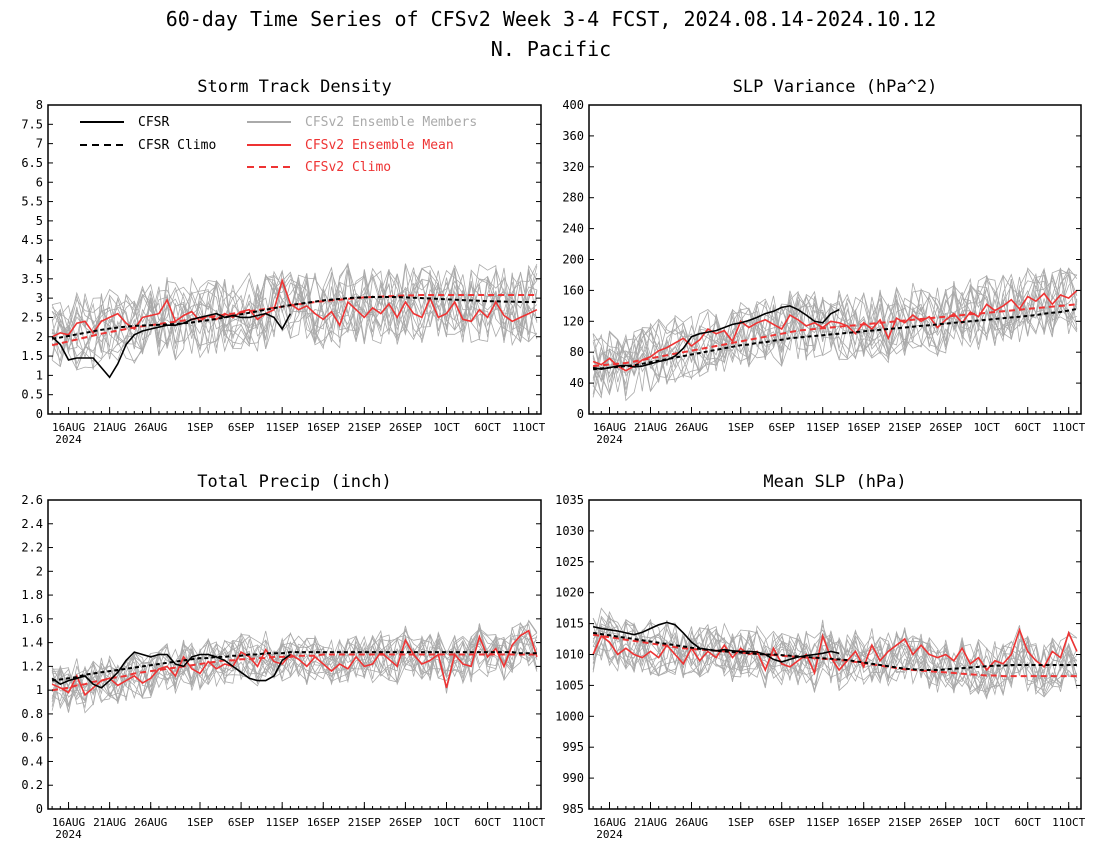  Describe the element at coordinates (391, 122) in the screenshot. I see `legend-members: CFSv2 Ensemble Members` at that location.